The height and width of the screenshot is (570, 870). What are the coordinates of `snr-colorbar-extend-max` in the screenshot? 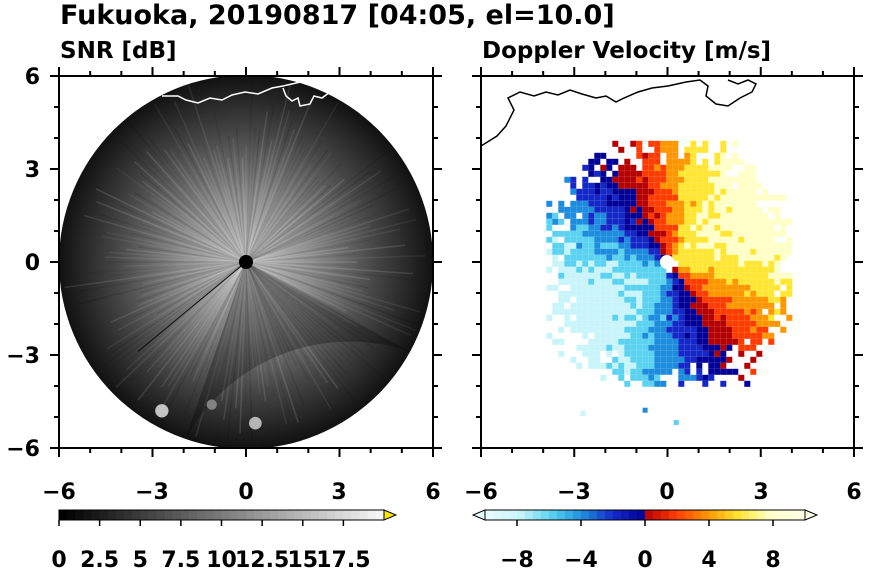 It's located at (390, 515).